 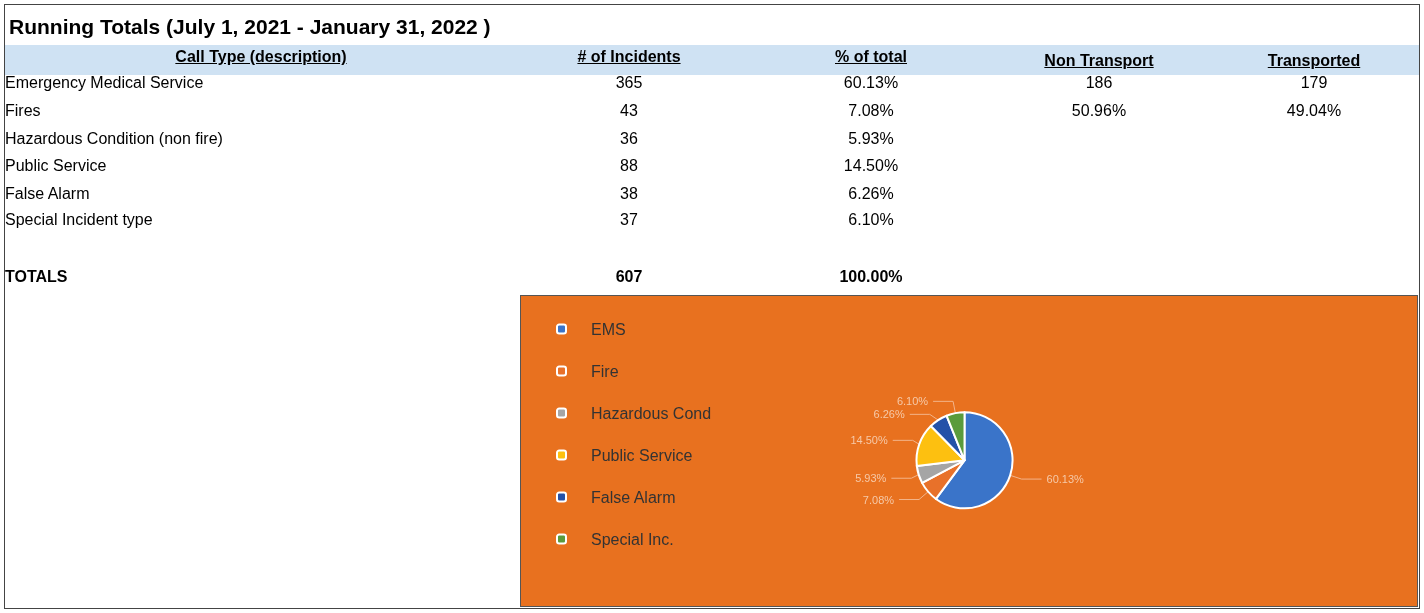 I want to click on data-label: 60.13%, so click(x=1065, y=479).